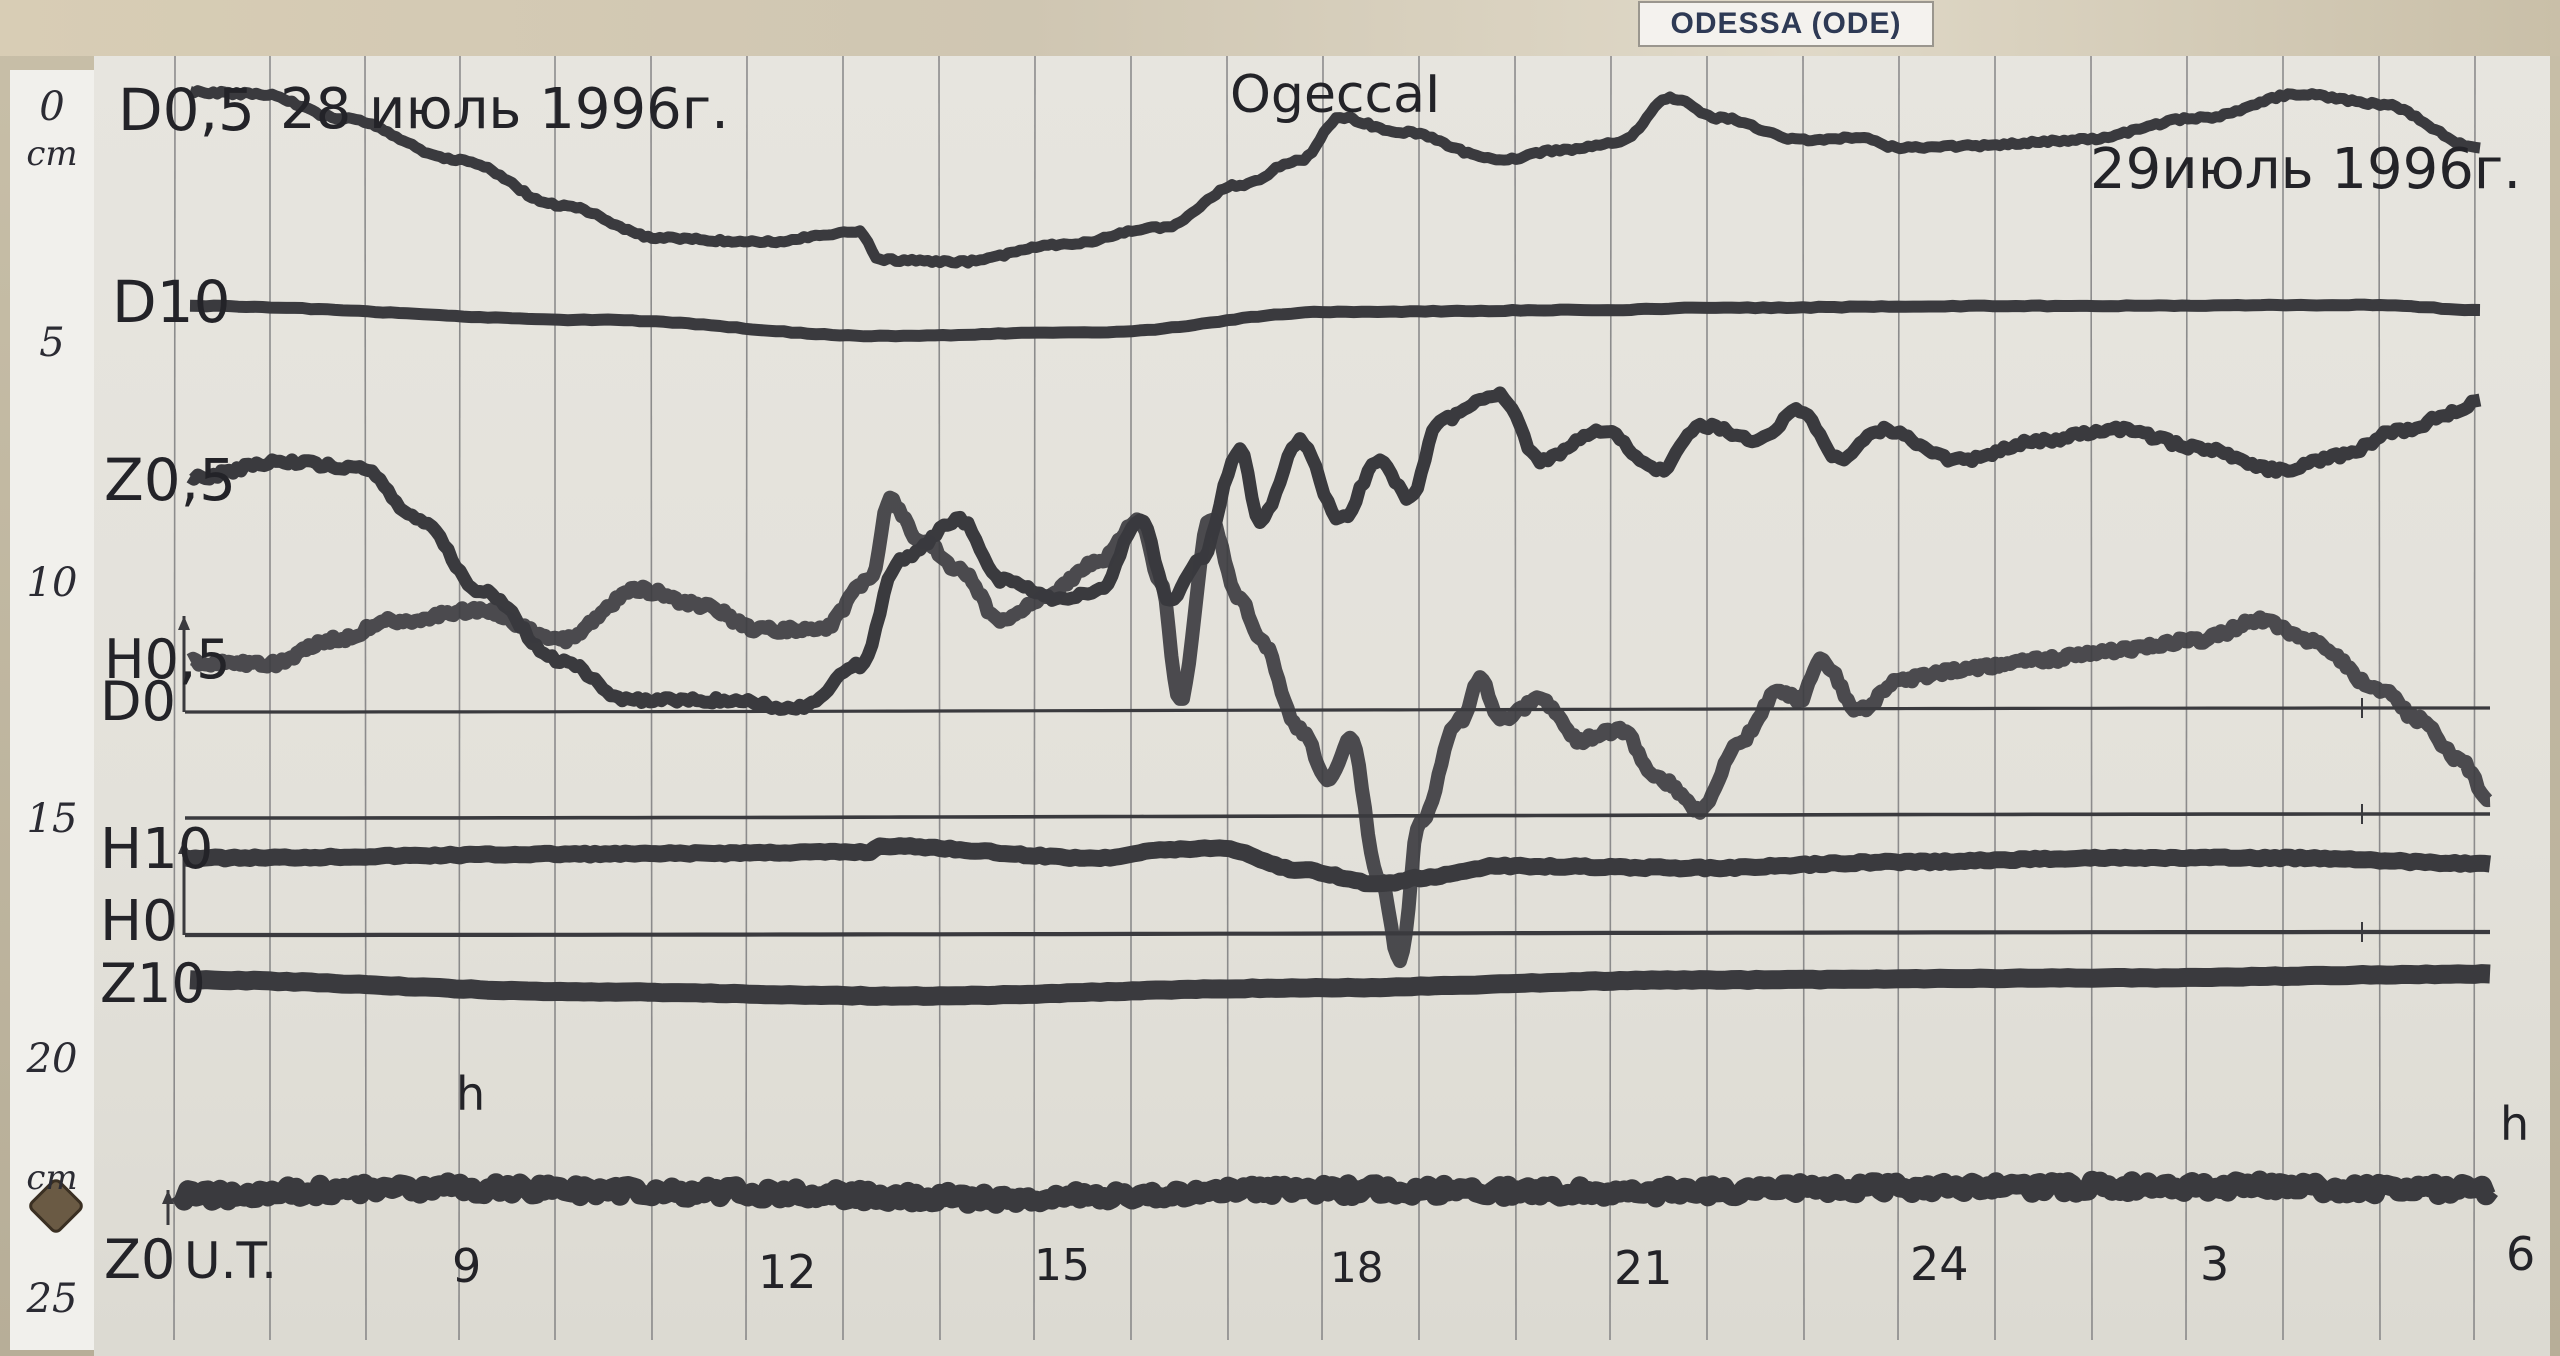 Image resolution: width=2560 pixels, height=1356 pixels. What do you see at coordinates (1062, 1265) in the screenshot?
I see `hour-tick-15: 15` at bounding box center [1062, 1265].